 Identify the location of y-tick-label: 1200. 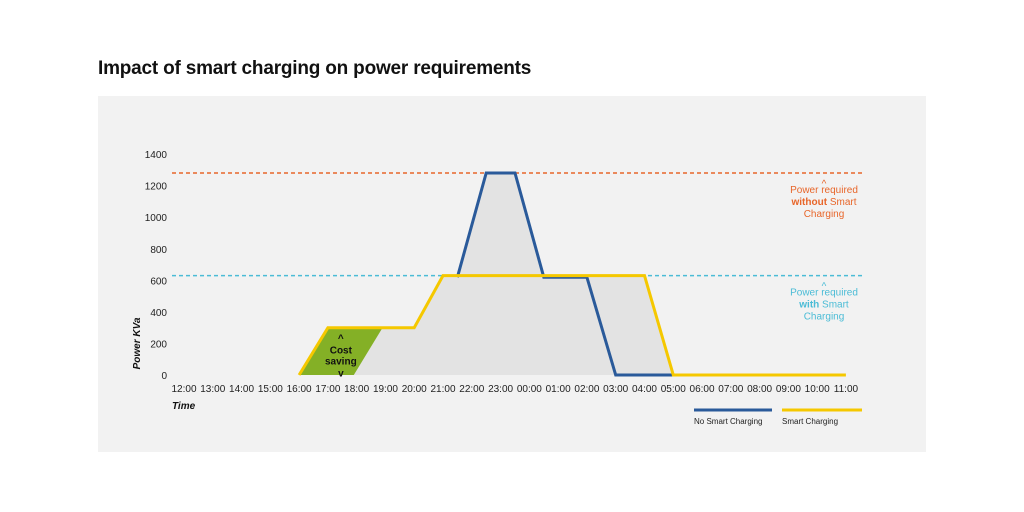
(156, 187).